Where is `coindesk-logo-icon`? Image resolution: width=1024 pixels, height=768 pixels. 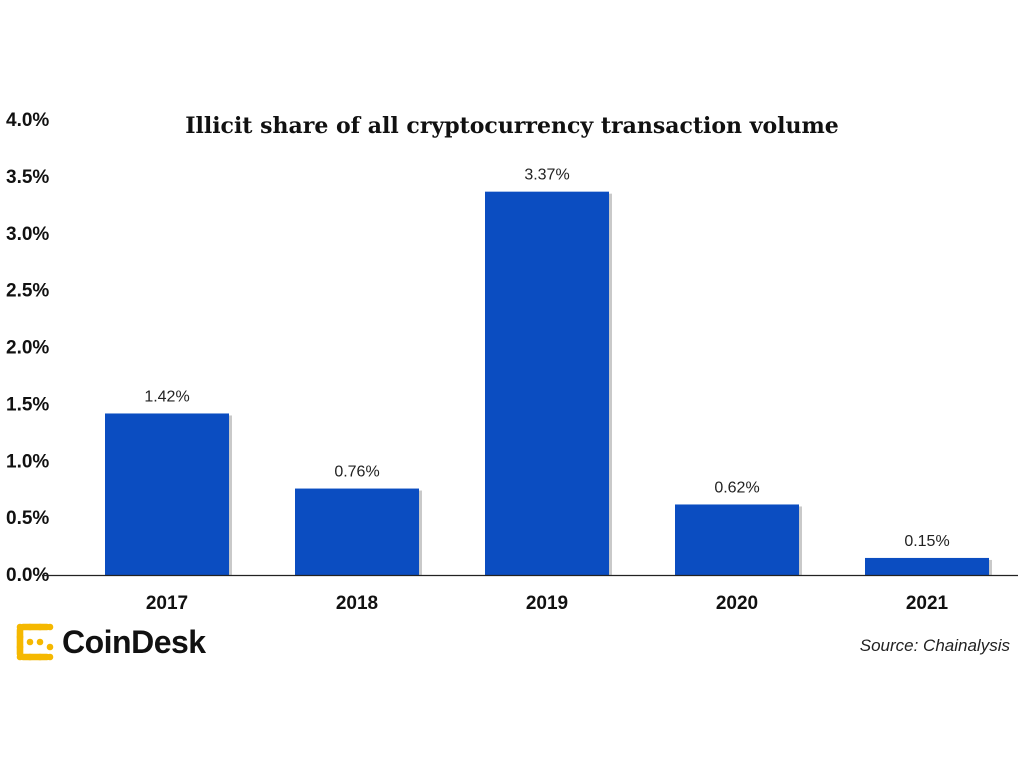 coindesk-logo-icon is located at coordinates (35, 642).